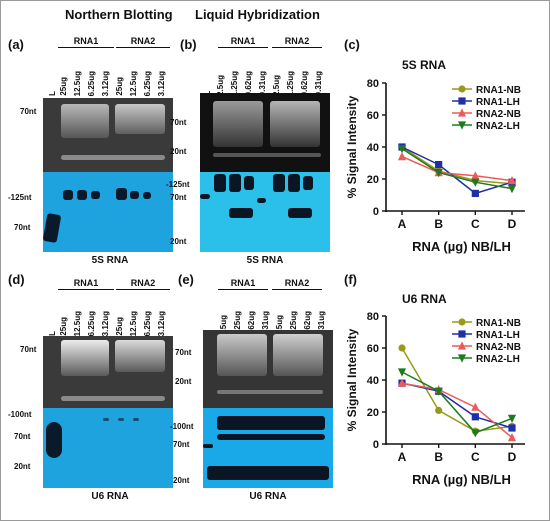  I want to click on legend-label: RNA1-NB, so click(498, 323).